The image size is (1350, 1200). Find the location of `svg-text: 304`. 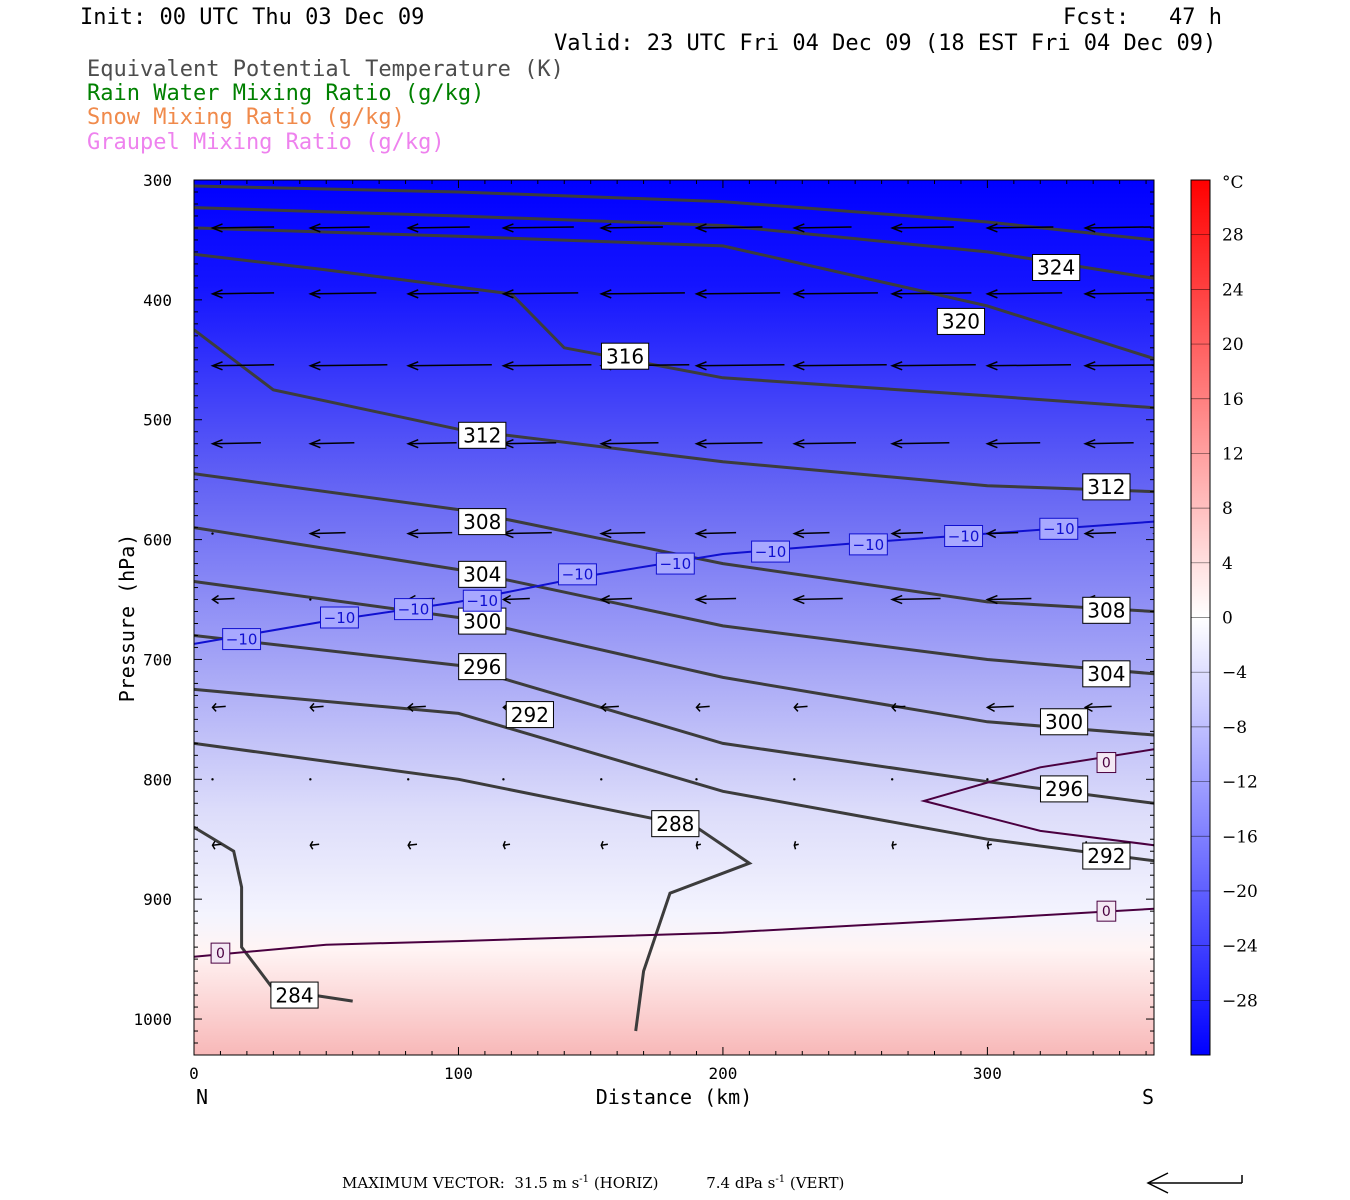

svg-text: 304 is located at coordinates (482, 575).